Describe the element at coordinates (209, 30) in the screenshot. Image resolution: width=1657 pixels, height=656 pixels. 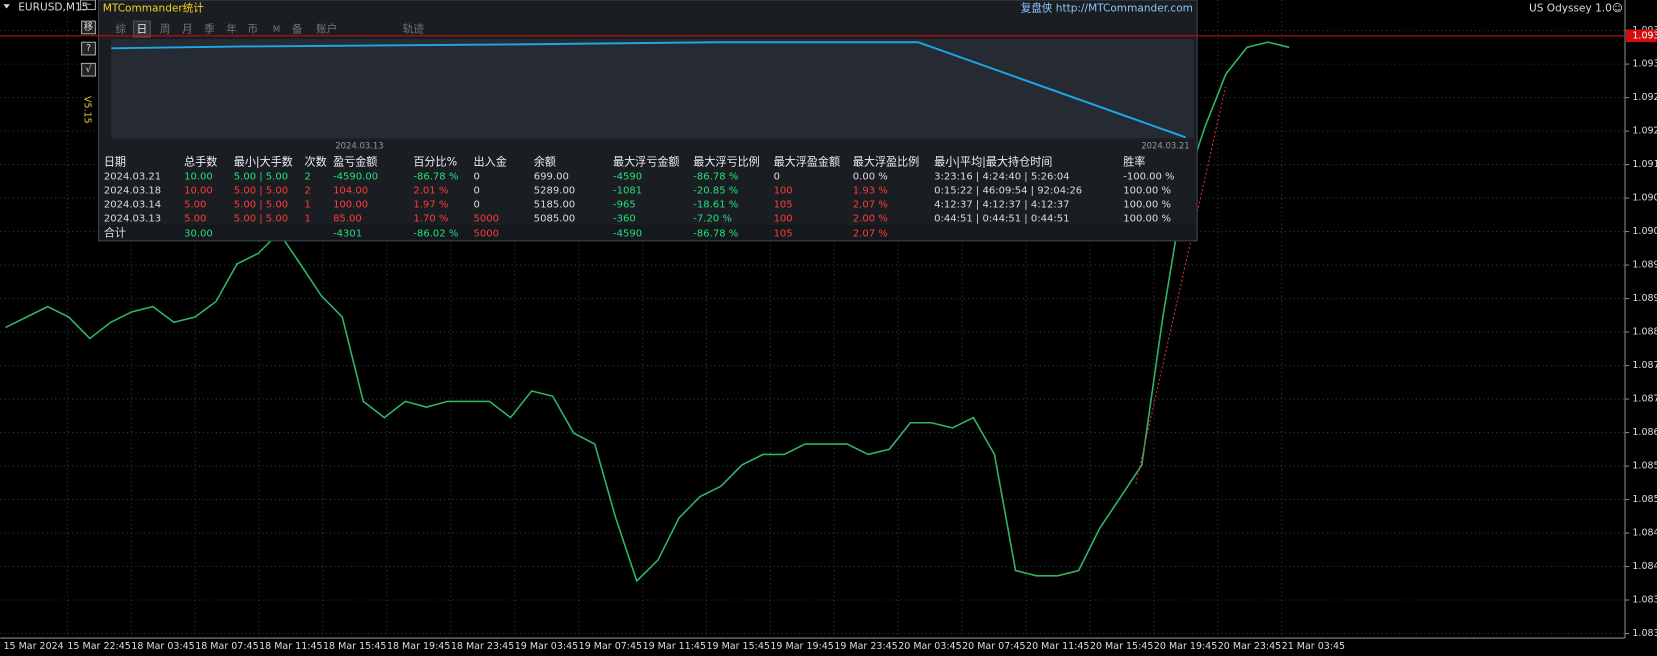
I see `tab: 季` at that location.